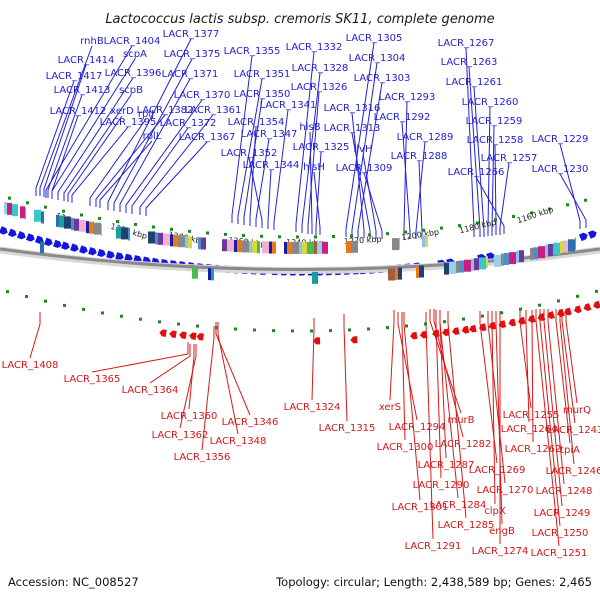  What do you see at coordinates (364, 168) in the screenshot?
I see `gene-label-top: LACR_1309` at bounding box center [364, 168].